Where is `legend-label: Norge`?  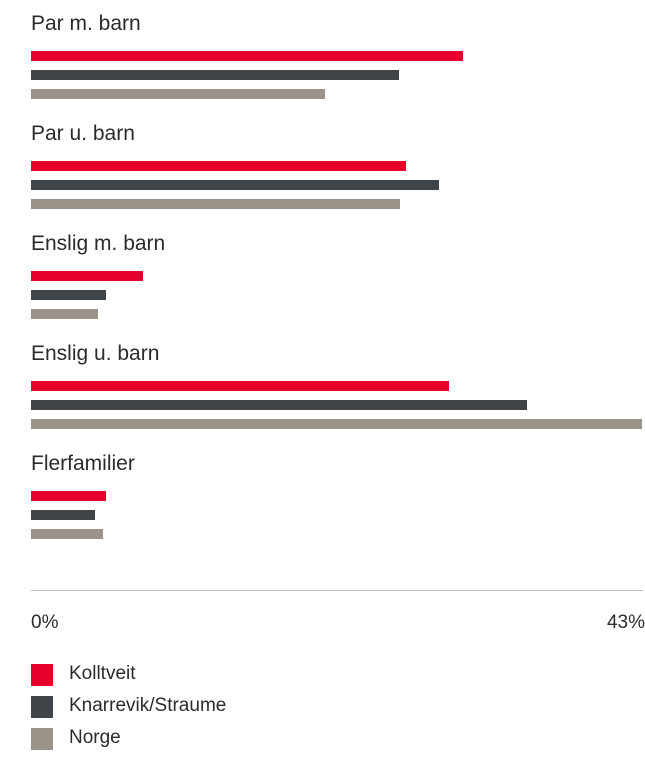
legend-label: Norge is located at coordinates (95, 737).